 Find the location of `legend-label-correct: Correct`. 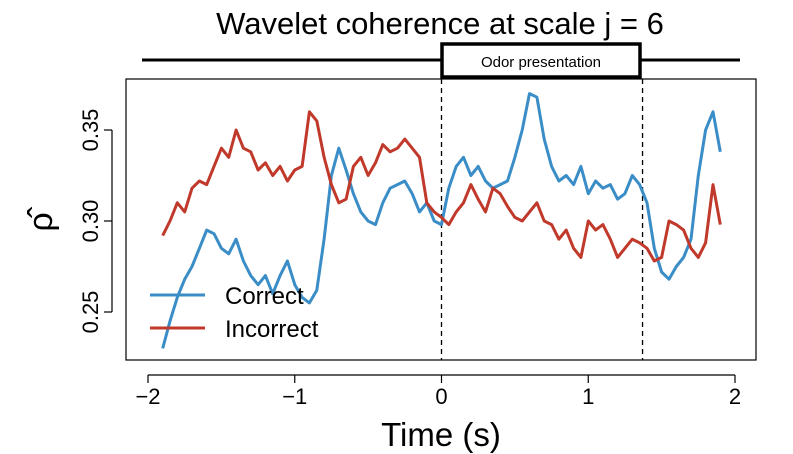

legend-label-correct: Correct is located at coordinates (264, 296).